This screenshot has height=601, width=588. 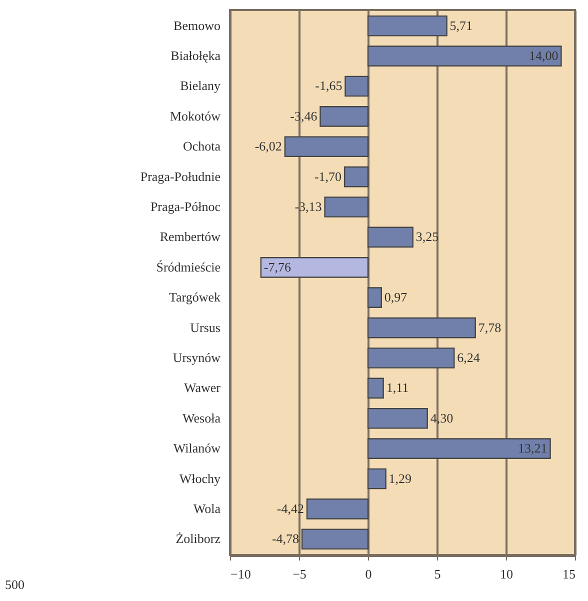 I want to click on data-label: -1,70, so click(x=328, y=176).